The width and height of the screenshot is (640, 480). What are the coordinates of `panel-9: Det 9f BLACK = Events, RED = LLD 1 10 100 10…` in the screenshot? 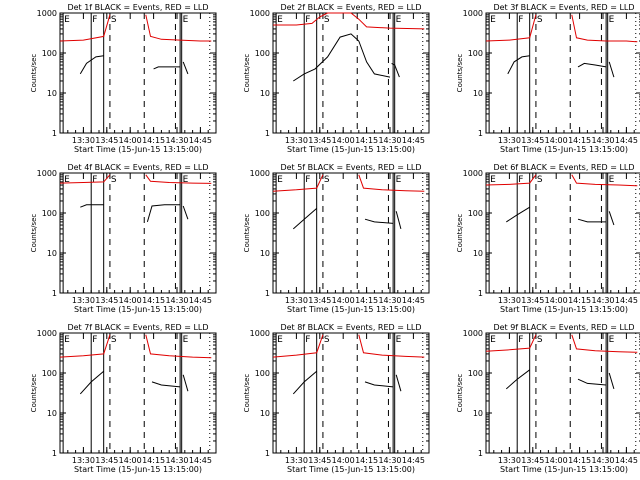 It's located at (548, 398).